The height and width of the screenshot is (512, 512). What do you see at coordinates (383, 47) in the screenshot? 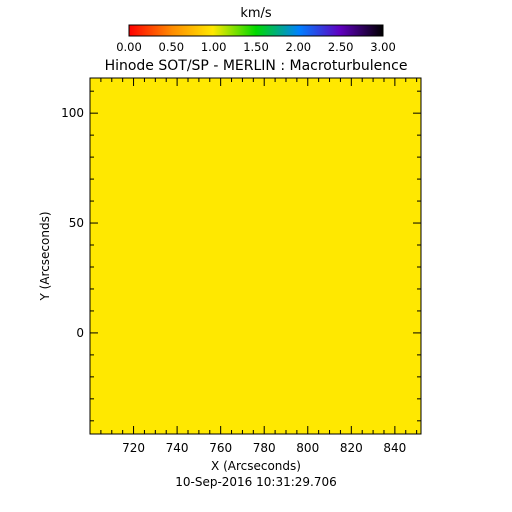
I see `colorbar-tick-label: 3.00` at bounding box center [383, 47].